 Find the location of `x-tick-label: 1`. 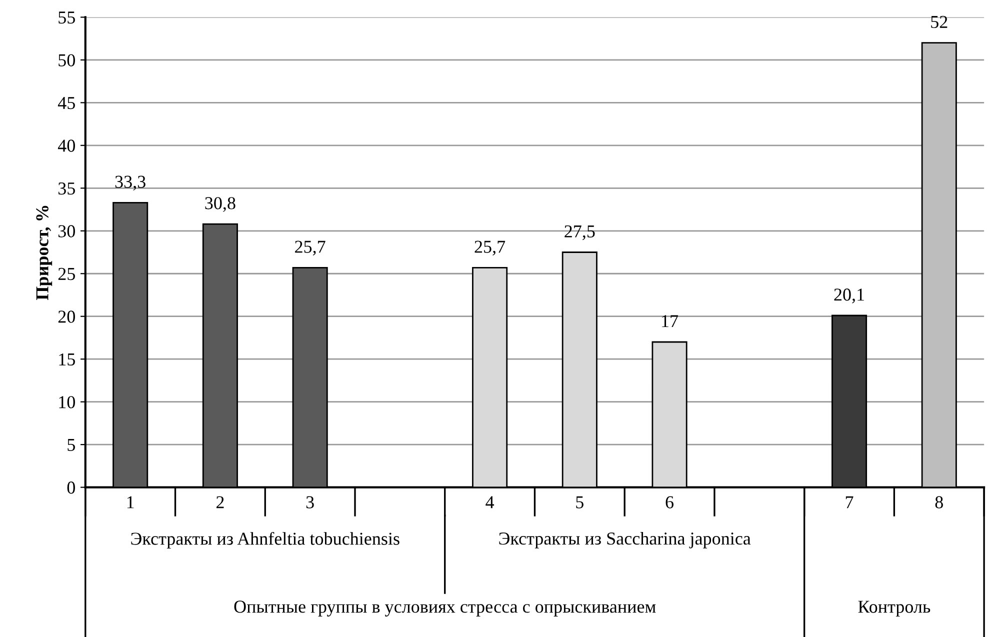

x-tick-label: 1 is located at coordinates (130, 502).